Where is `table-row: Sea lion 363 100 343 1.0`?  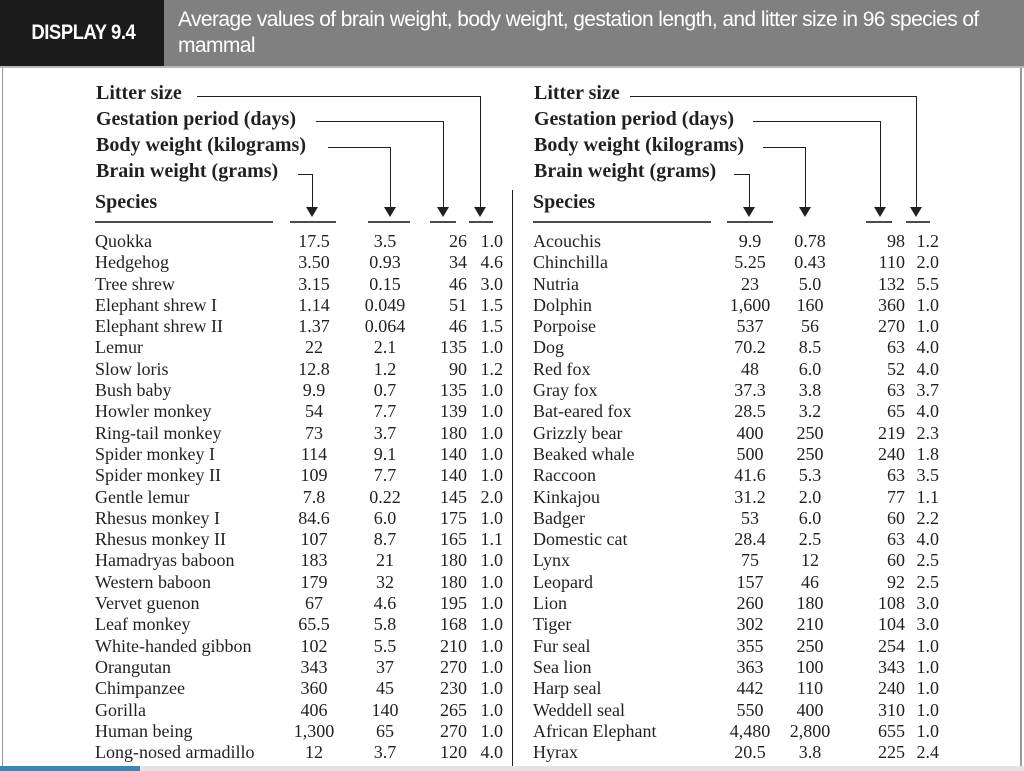 table-row: Sea lion 363 100 343 1.0 is located at coordinates (736, 667).